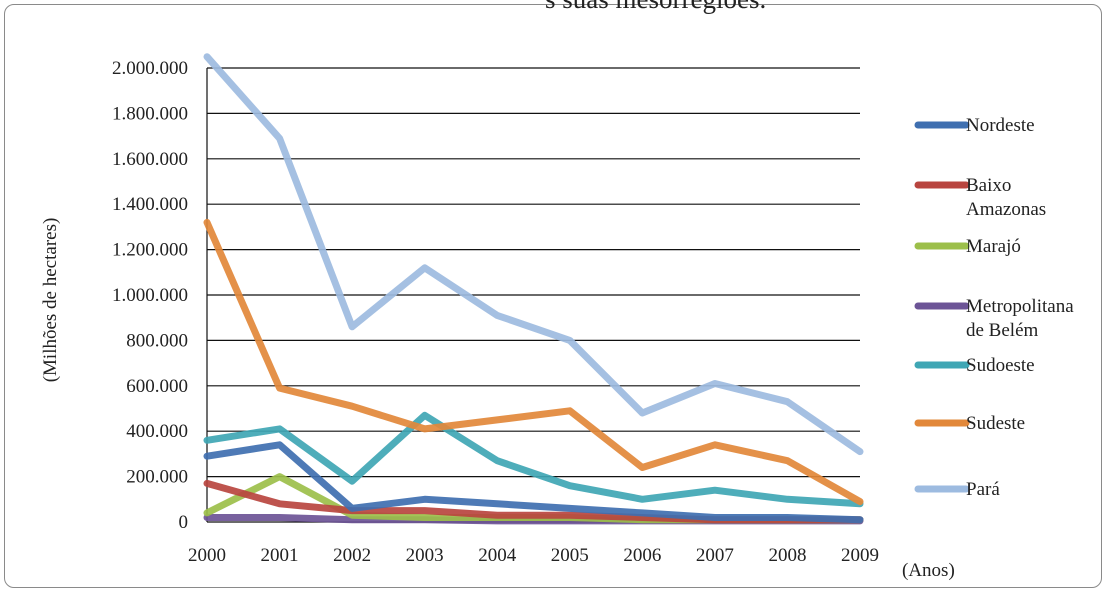 Image resolution: width=1107 pixels, height=594 pixels. Describe the element at coordinates (280, 555) in the screenshot. I see `x-tick-label: 2001` at that location.